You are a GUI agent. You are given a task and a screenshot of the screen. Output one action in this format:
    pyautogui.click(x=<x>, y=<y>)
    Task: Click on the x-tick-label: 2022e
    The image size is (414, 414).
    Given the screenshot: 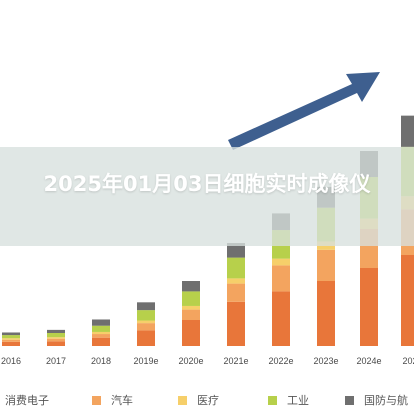 What is the action you would take?
    pyautogui.click(x=281, y=361)
    